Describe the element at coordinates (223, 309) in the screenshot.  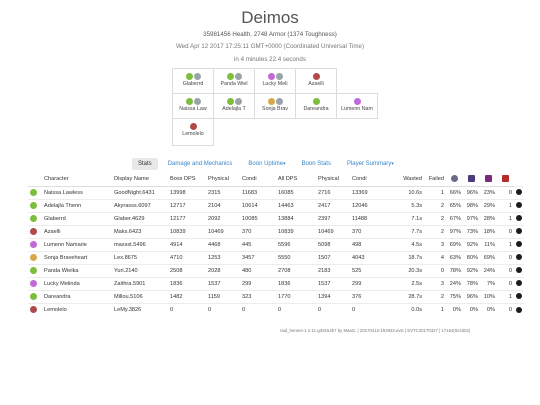
I see `cell-boss-phys: 0` at that location.